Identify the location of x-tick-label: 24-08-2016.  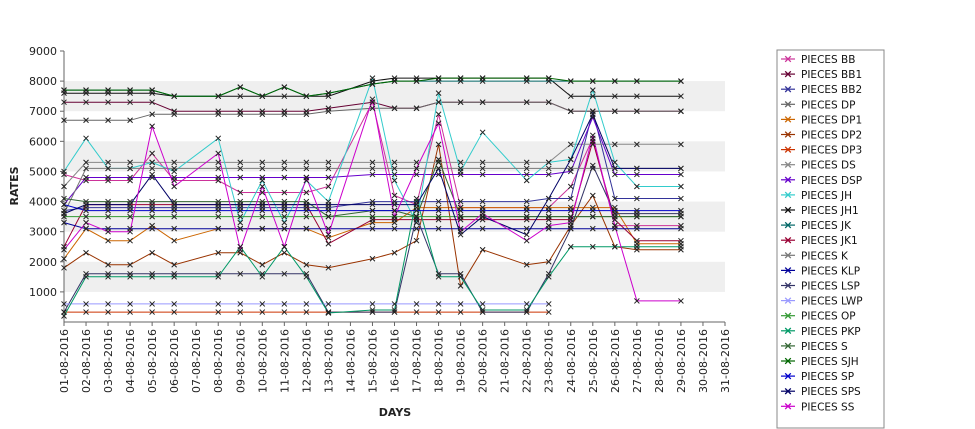
(571, 361).